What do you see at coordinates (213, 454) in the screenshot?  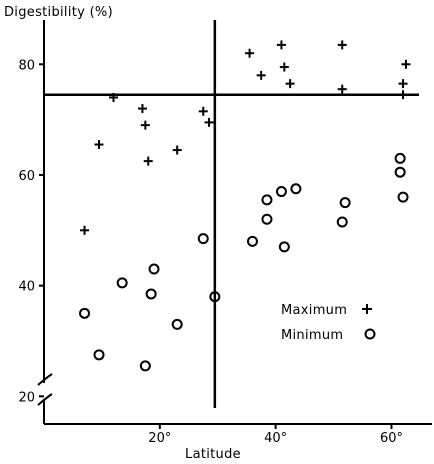 I see `x-axis-title: Latitude` at bounding box center [213, 454].